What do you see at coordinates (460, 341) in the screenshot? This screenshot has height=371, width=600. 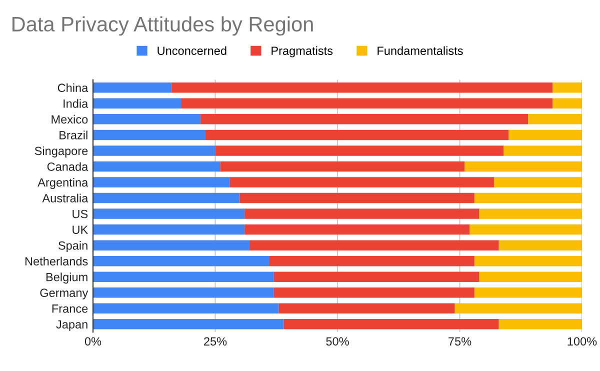 I see `x-tick-label: 75%` at bounding box center [460, 341].